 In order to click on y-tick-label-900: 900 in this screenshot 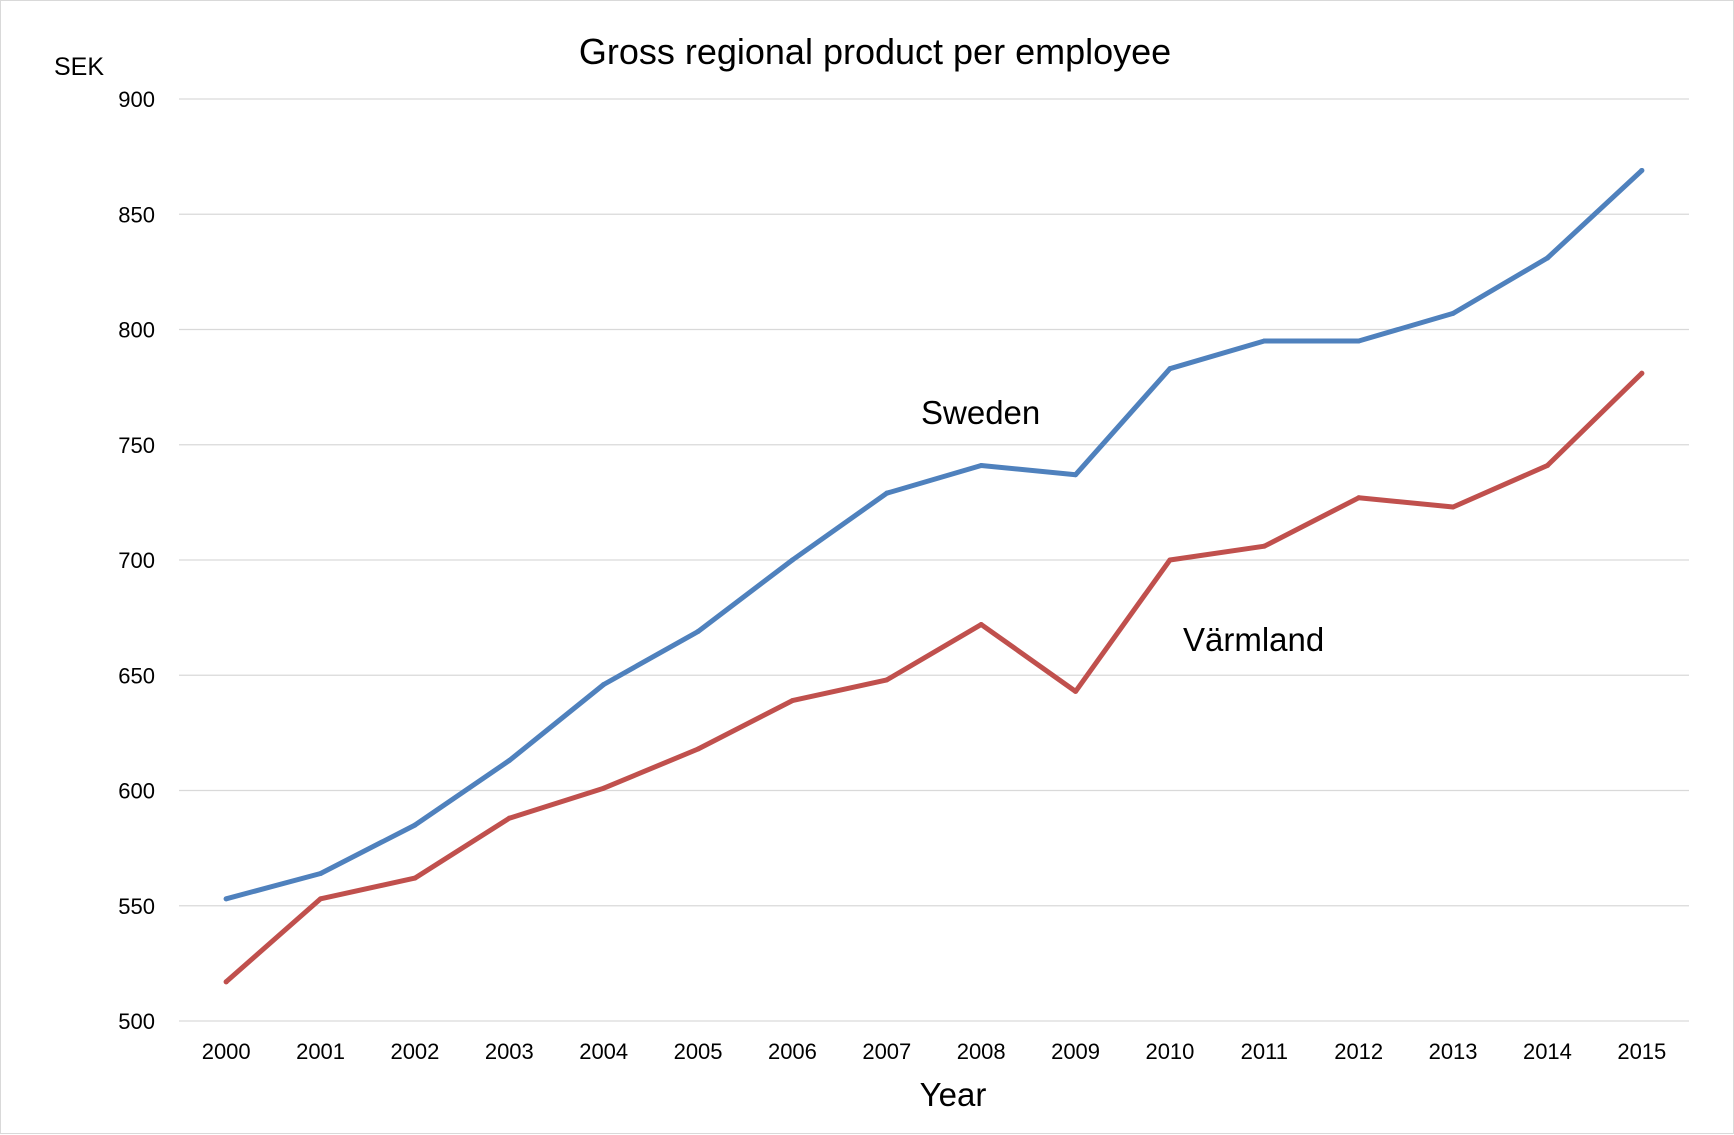, I will do `click(136, 99)`.